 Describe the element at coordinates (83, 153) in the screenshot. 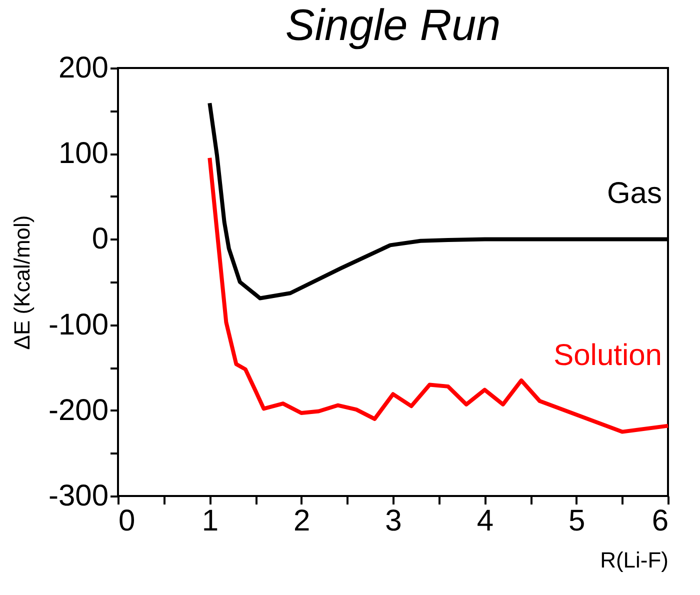

I see `y-tick-label: 100` at that location.